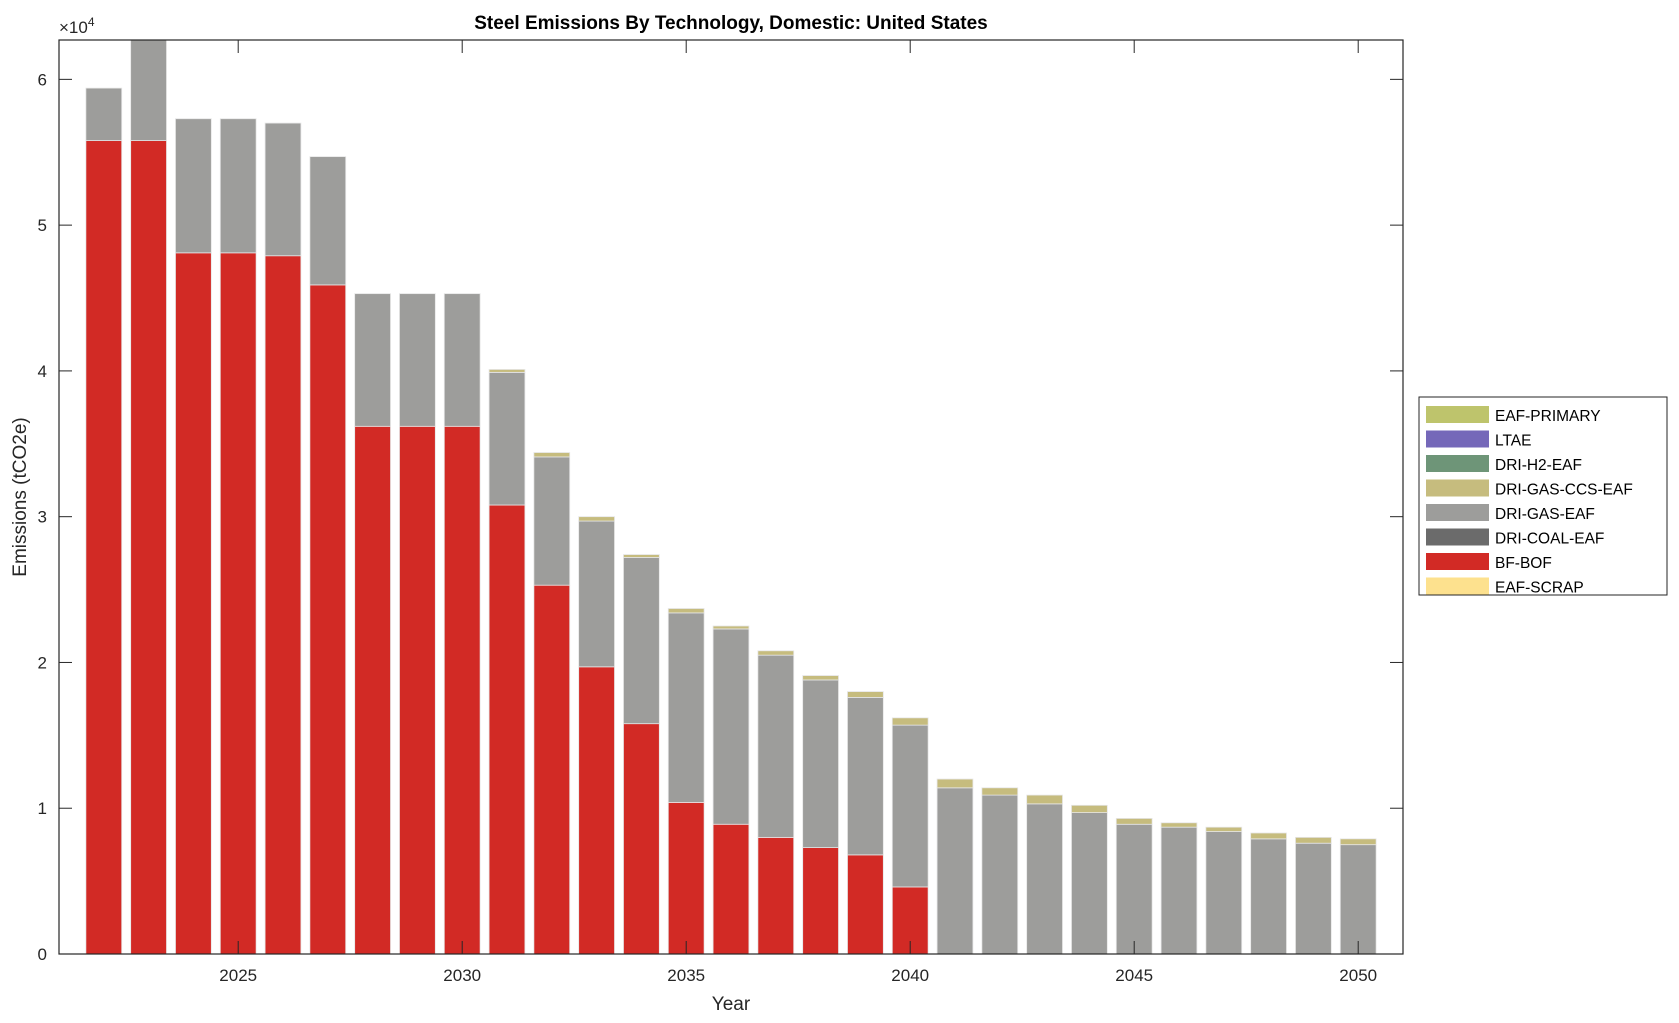 The width and height of the screenshot is (1679, 1023). Describe the element at coordinates (42, 954) in the screenshot. I see `y-tick-label-0: 0` at that location.